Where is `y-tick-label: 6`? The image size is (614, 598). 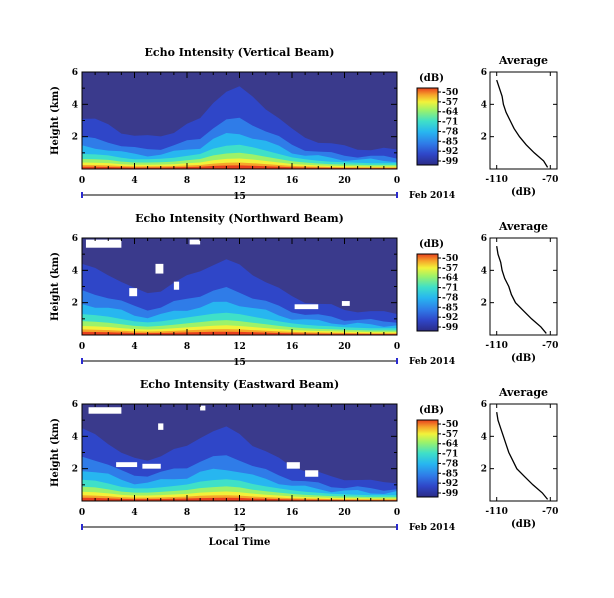
y-tick-label: 6 is located at coordinates (75, 405).